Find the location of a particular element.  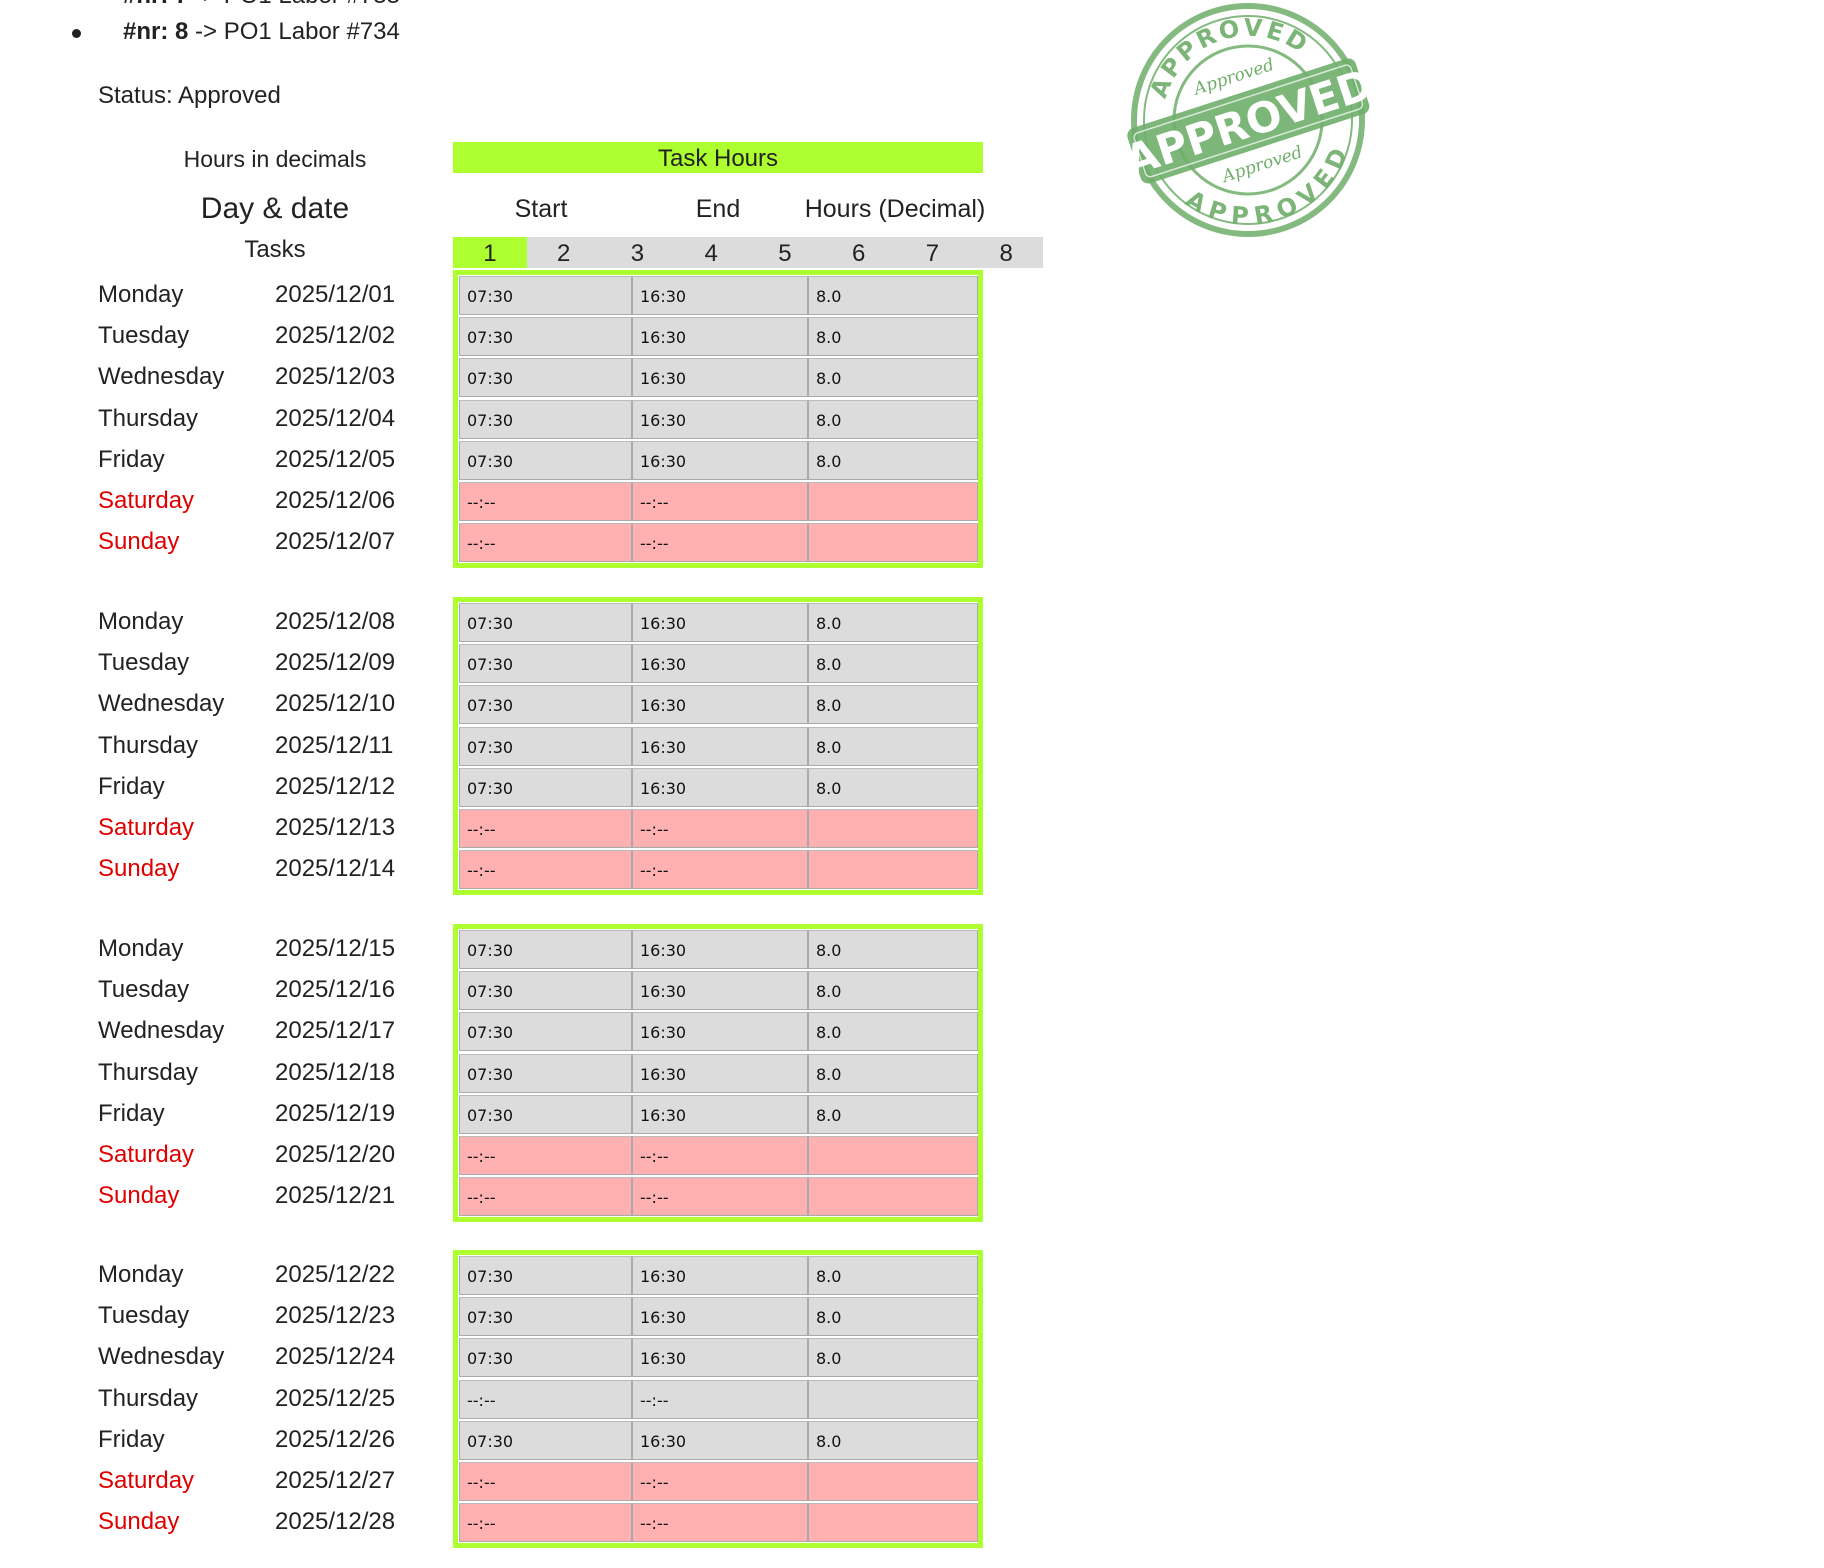

day-name: Saturday is located at coordinates (146, 1154).